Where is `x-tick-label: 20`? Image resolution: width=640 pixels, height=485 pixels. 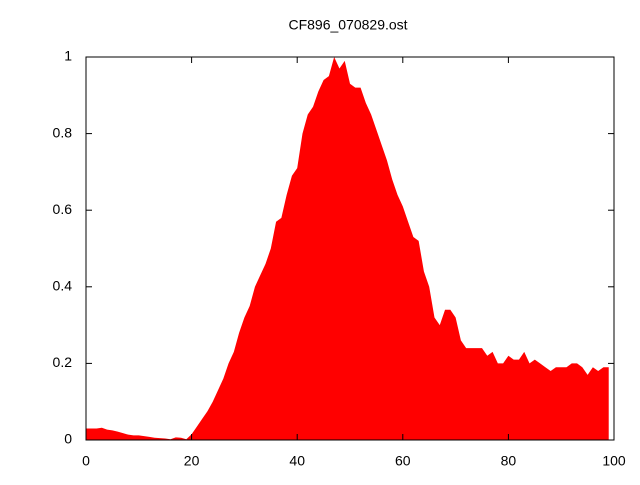
x-tick-label: 20 is located at coordinates (192, 461).